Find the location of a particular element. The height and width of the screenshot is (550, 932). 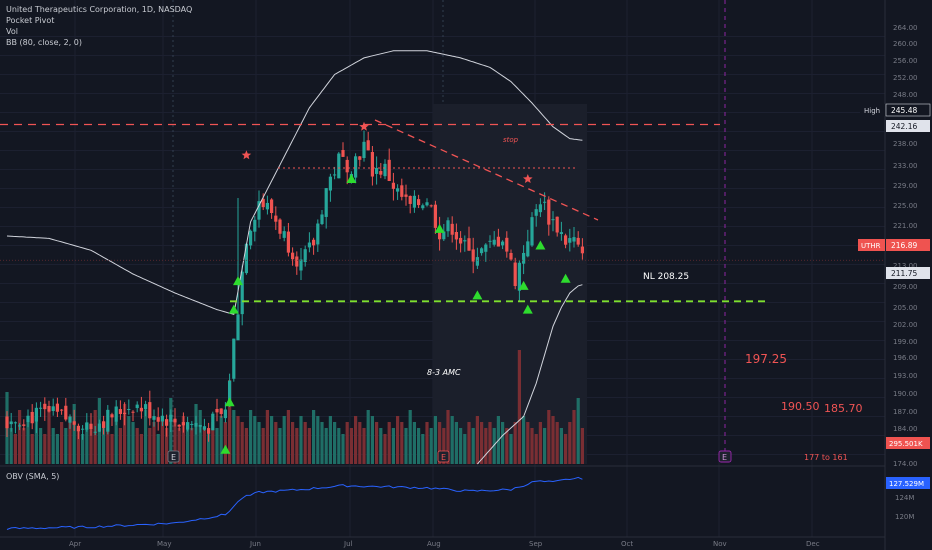

indicator-volume: Vol is located at coordinates (12, 31).